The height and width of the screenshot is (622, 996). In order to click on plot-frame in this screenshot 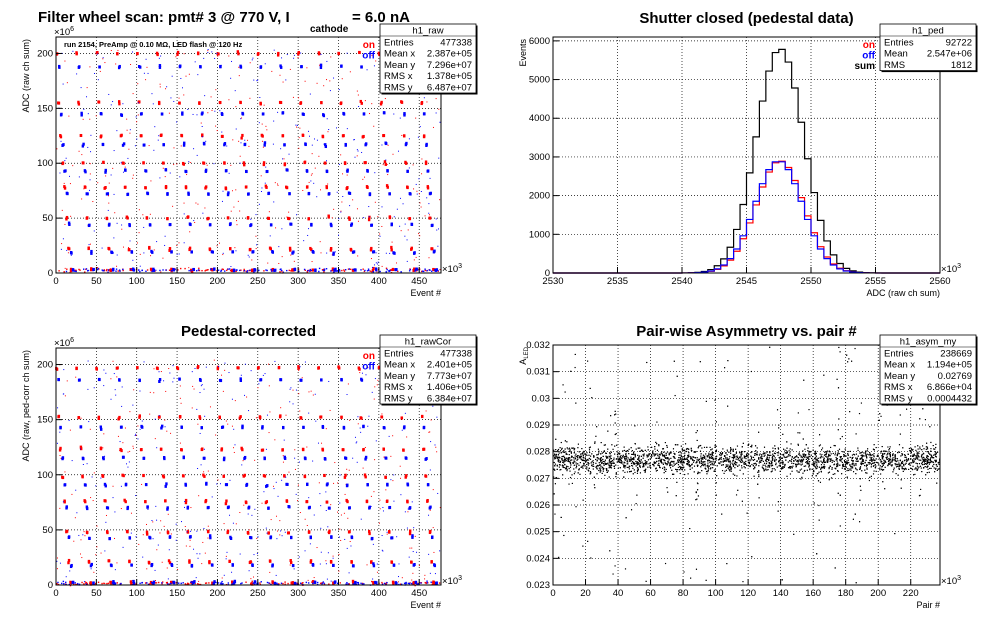, I will do `click(248, 466)`.